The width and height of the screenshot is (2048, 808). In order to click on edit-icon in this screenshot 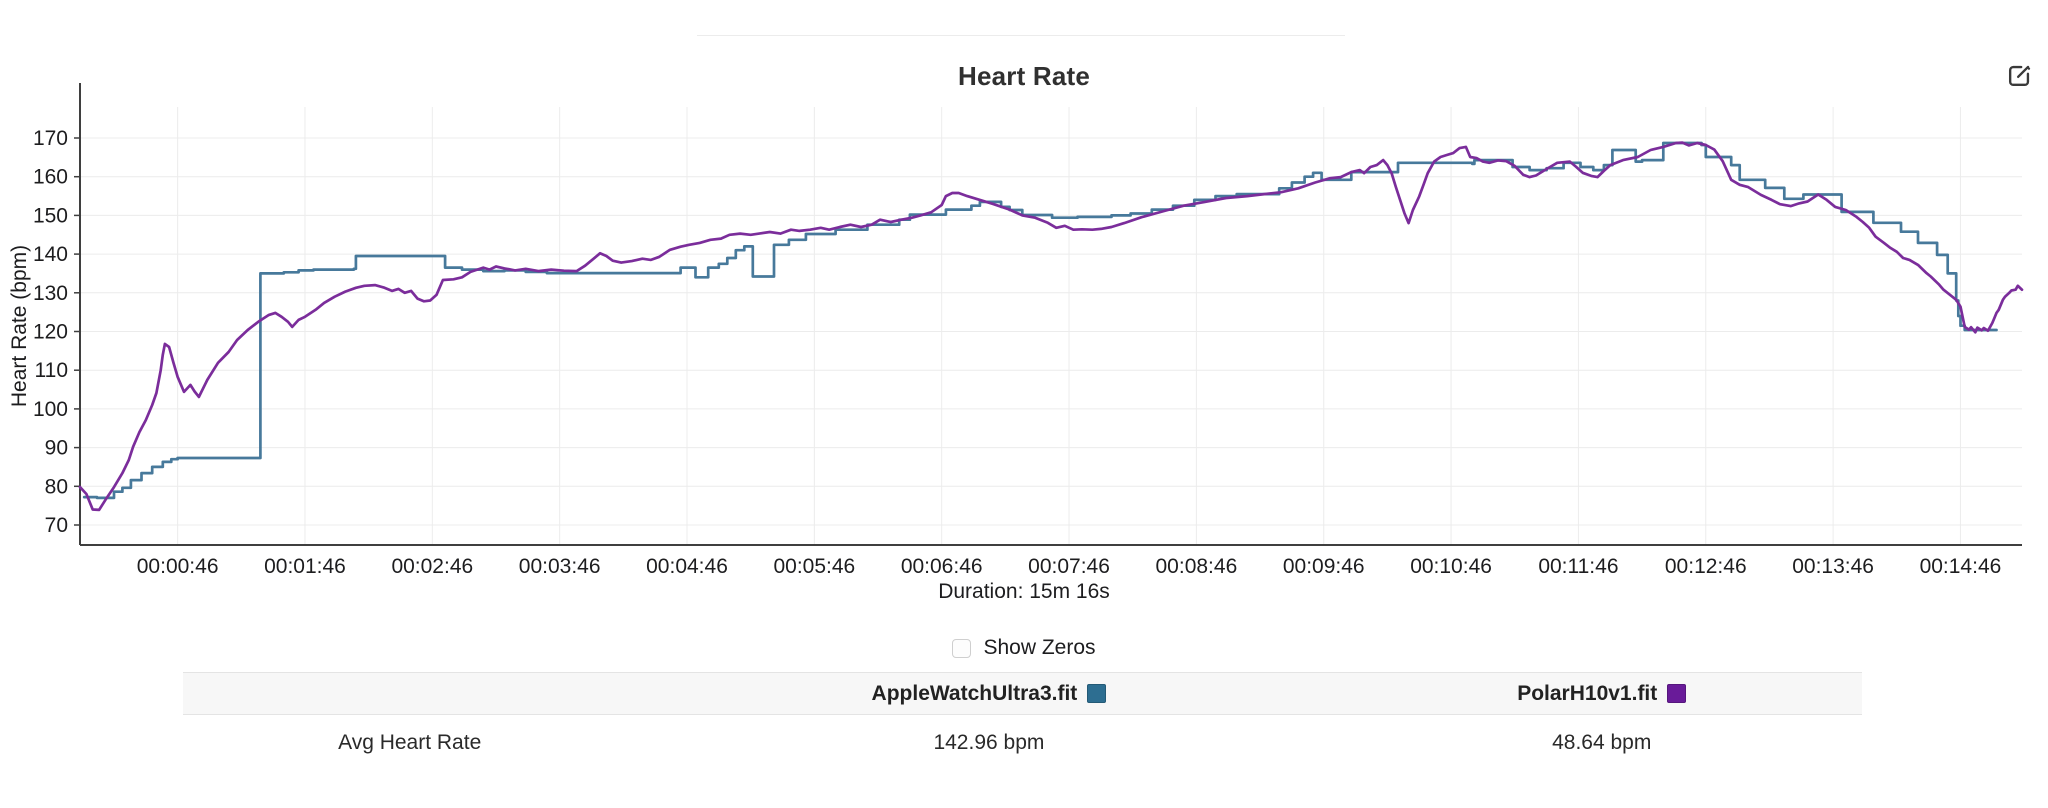, I will do `click(2019, 75)`.